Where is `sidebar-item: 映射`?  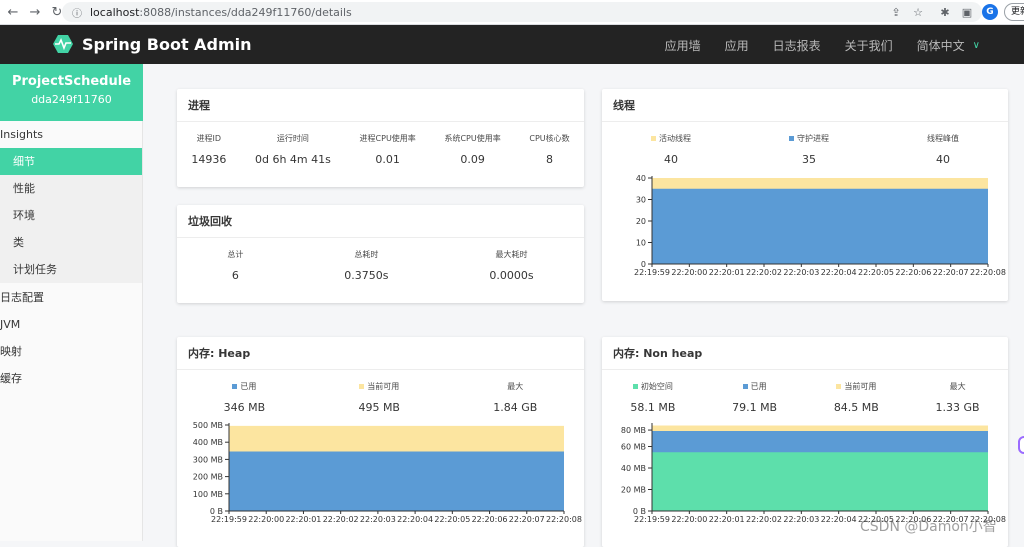
sidebar-item: 映射 is located at coordinates (11, 351).